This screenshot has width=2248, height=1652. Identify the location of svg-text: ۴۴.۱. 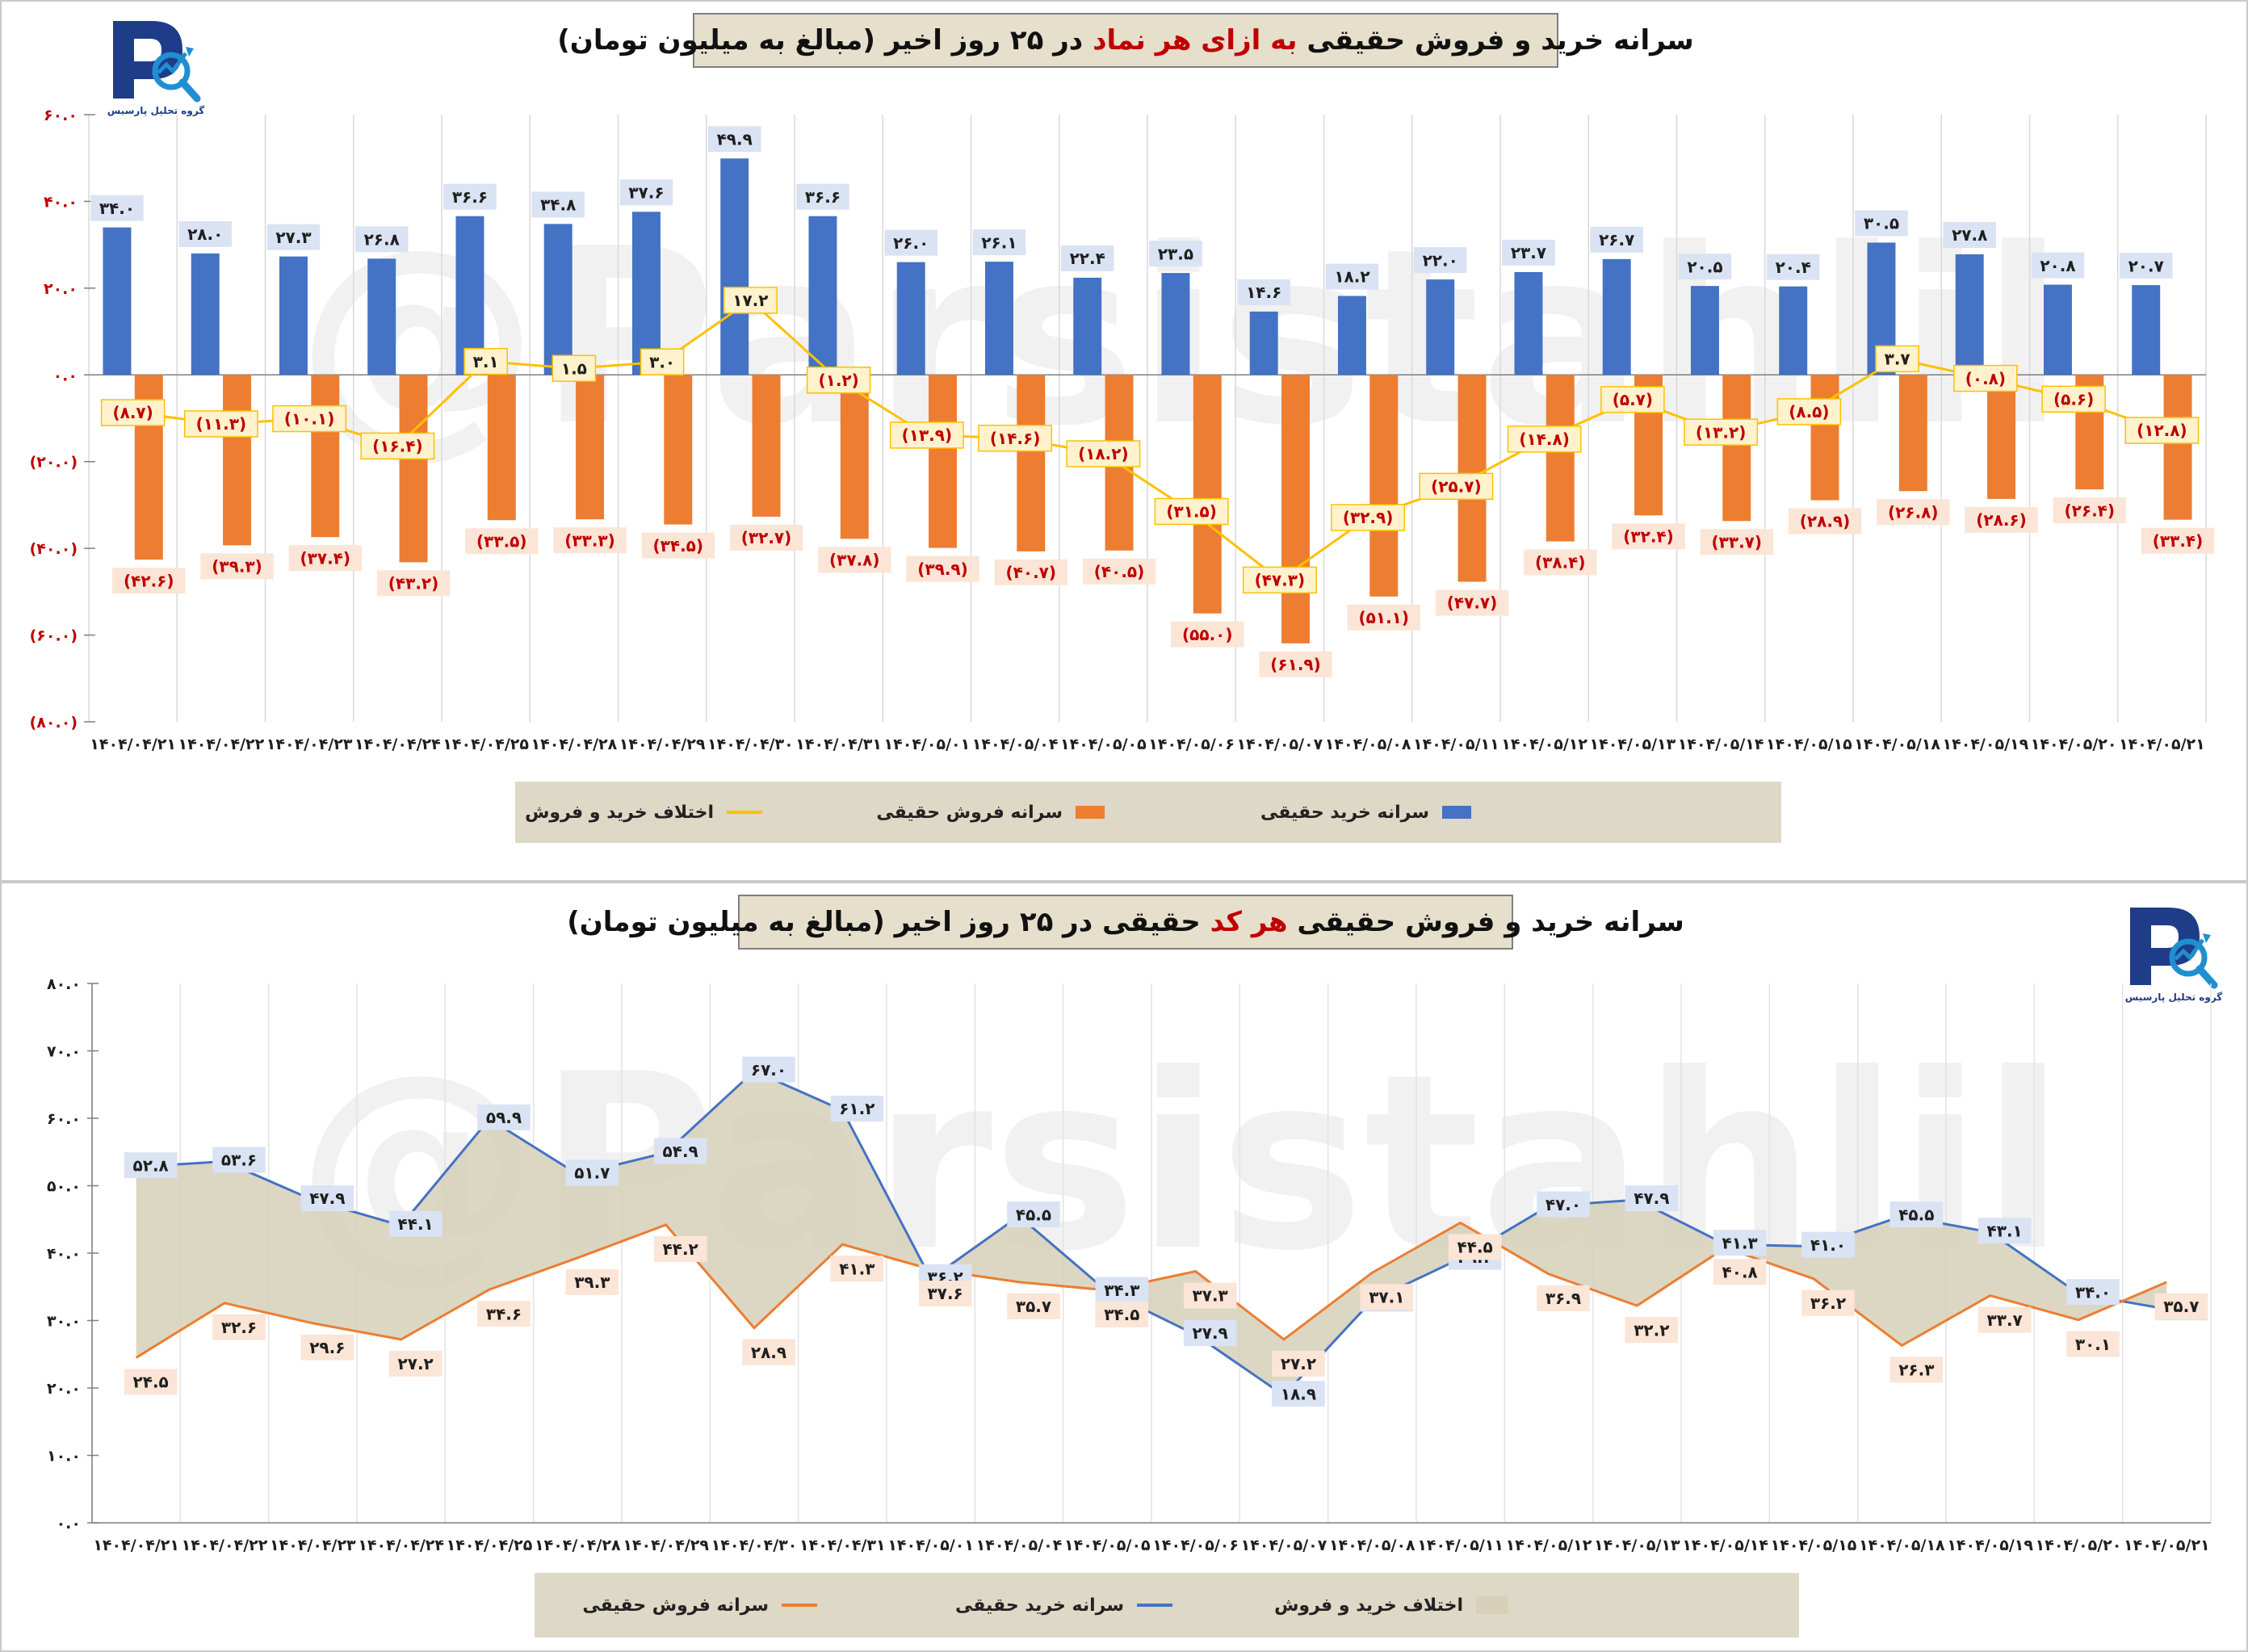
(416, 1224).